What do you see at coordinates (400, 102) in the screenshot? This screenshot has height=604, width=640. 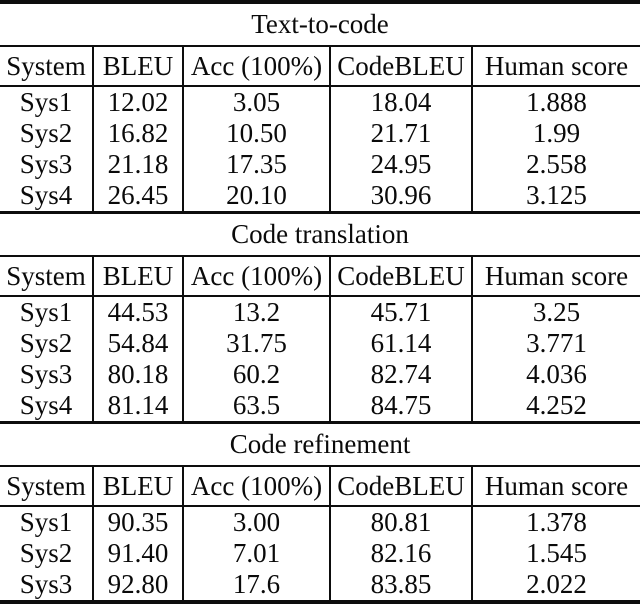 I see `table-cell: 18.04` at bounding box center [400, 102].